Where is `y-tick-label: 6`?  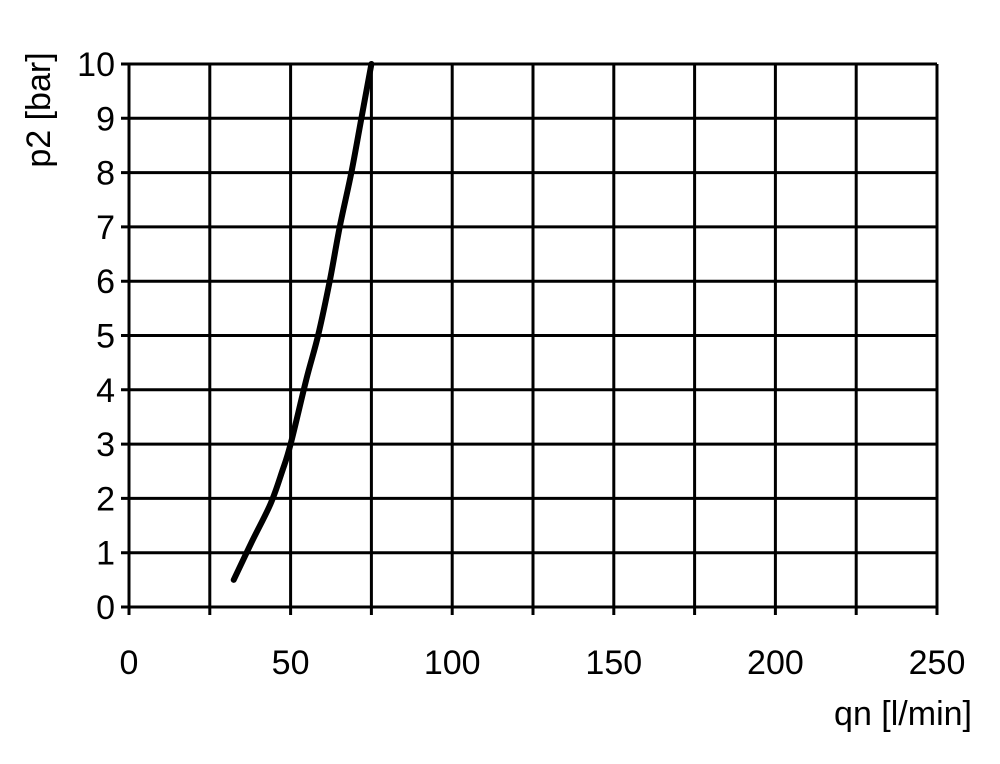 y-tick-label: 6 is located at coordinates (105, 282).